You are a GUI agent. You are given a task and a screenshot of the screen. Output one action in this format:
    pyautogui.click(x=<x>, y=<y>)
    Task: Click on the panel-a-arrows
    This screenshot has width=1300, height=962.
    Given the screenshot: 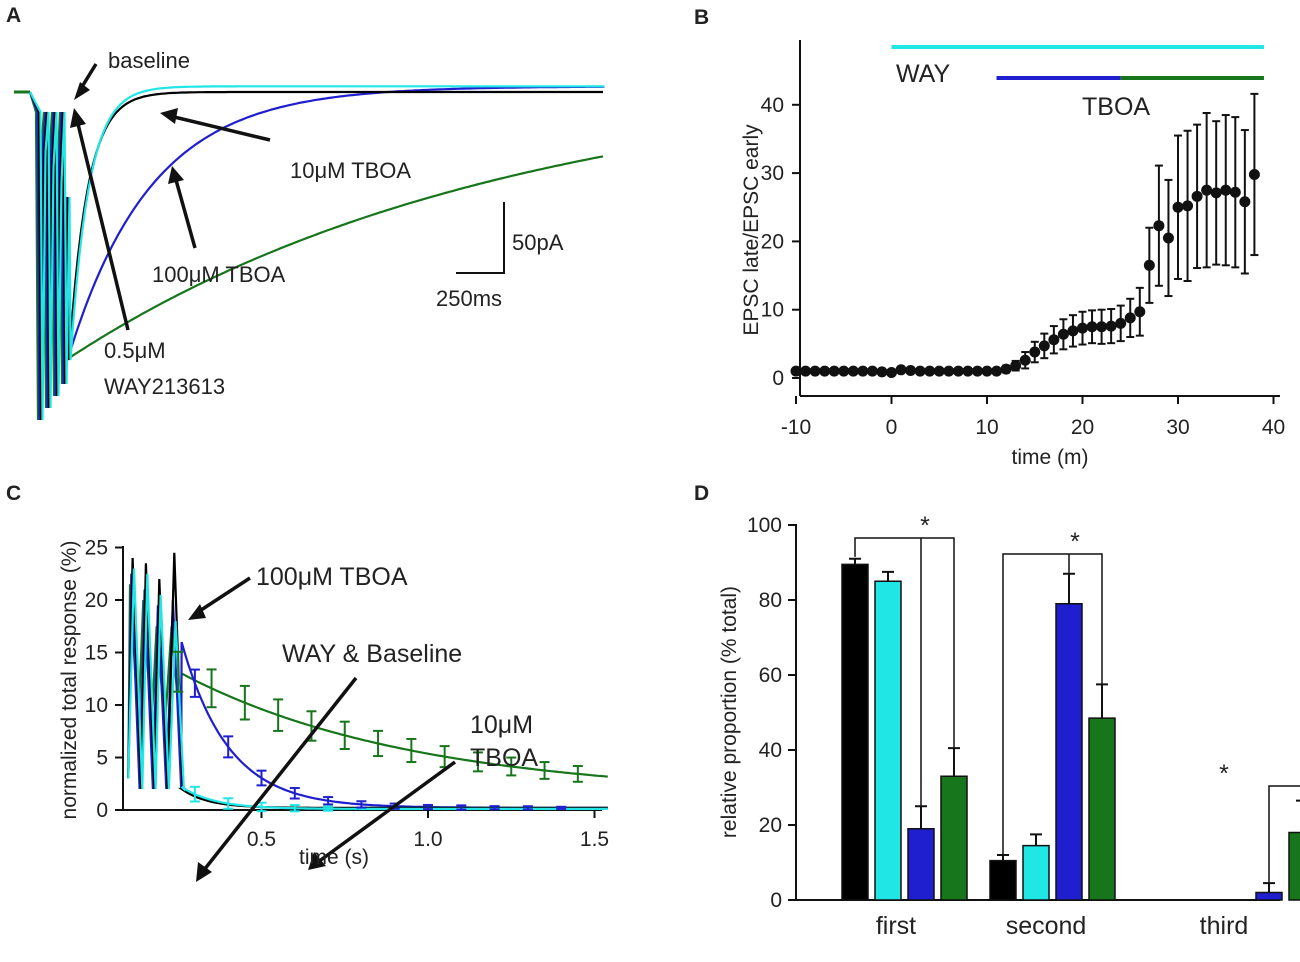 What is the action you would take?
    pyautogui.click(x=173, y=197)
    